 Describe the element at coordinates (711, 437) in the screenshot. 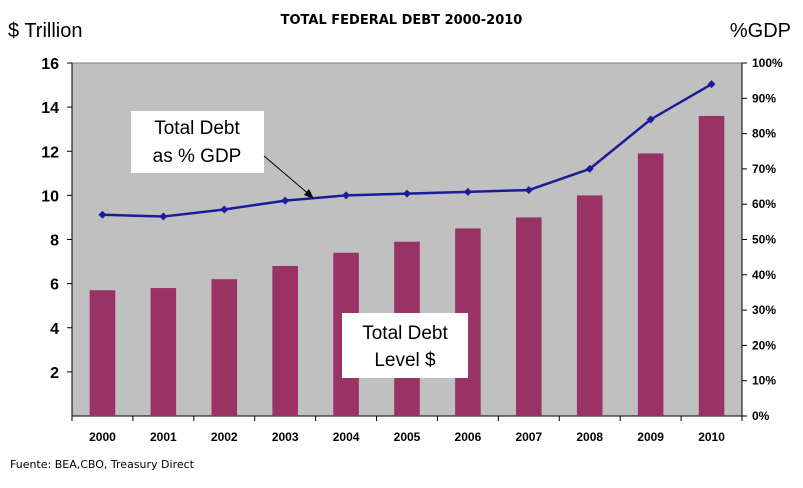

I see `x-axis-tick-label: 2010` at that location.